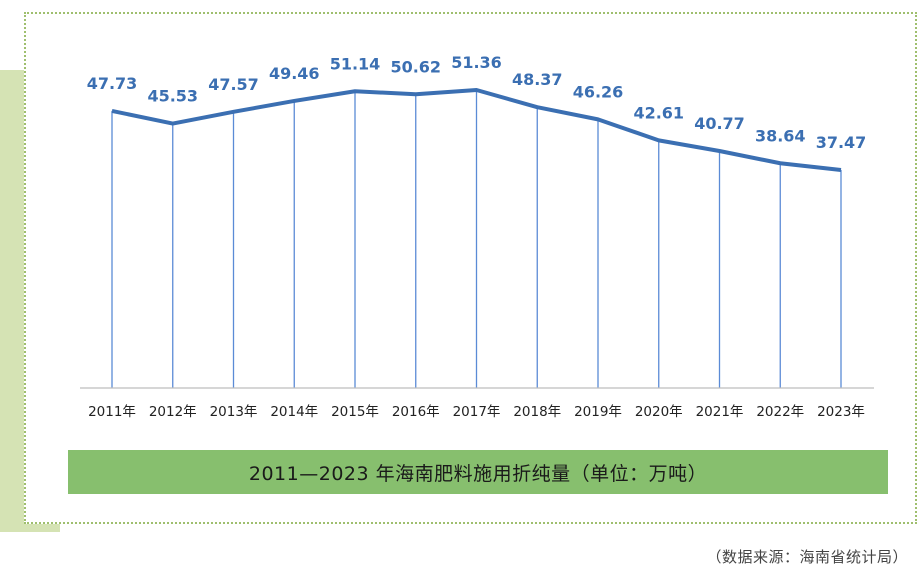 Image resolution: width=922 pixels, height=574 pixels. I want to click on chart-title: 2011—2023 年海南肥料施用折纯量（单位：万吨）, so click(478, 473).